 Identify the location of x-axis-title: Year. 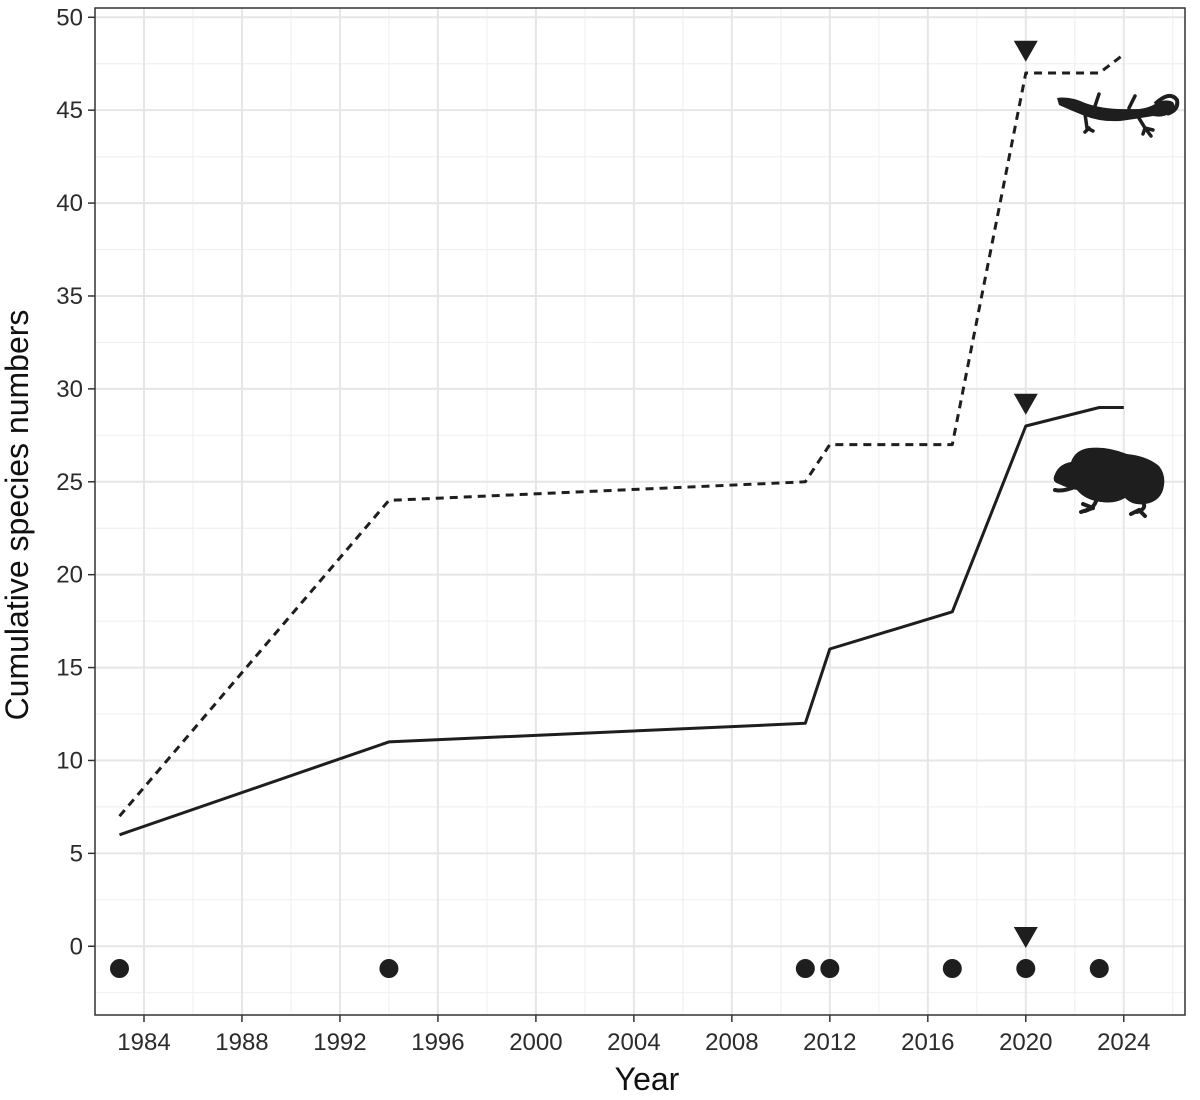
(647, 1079).